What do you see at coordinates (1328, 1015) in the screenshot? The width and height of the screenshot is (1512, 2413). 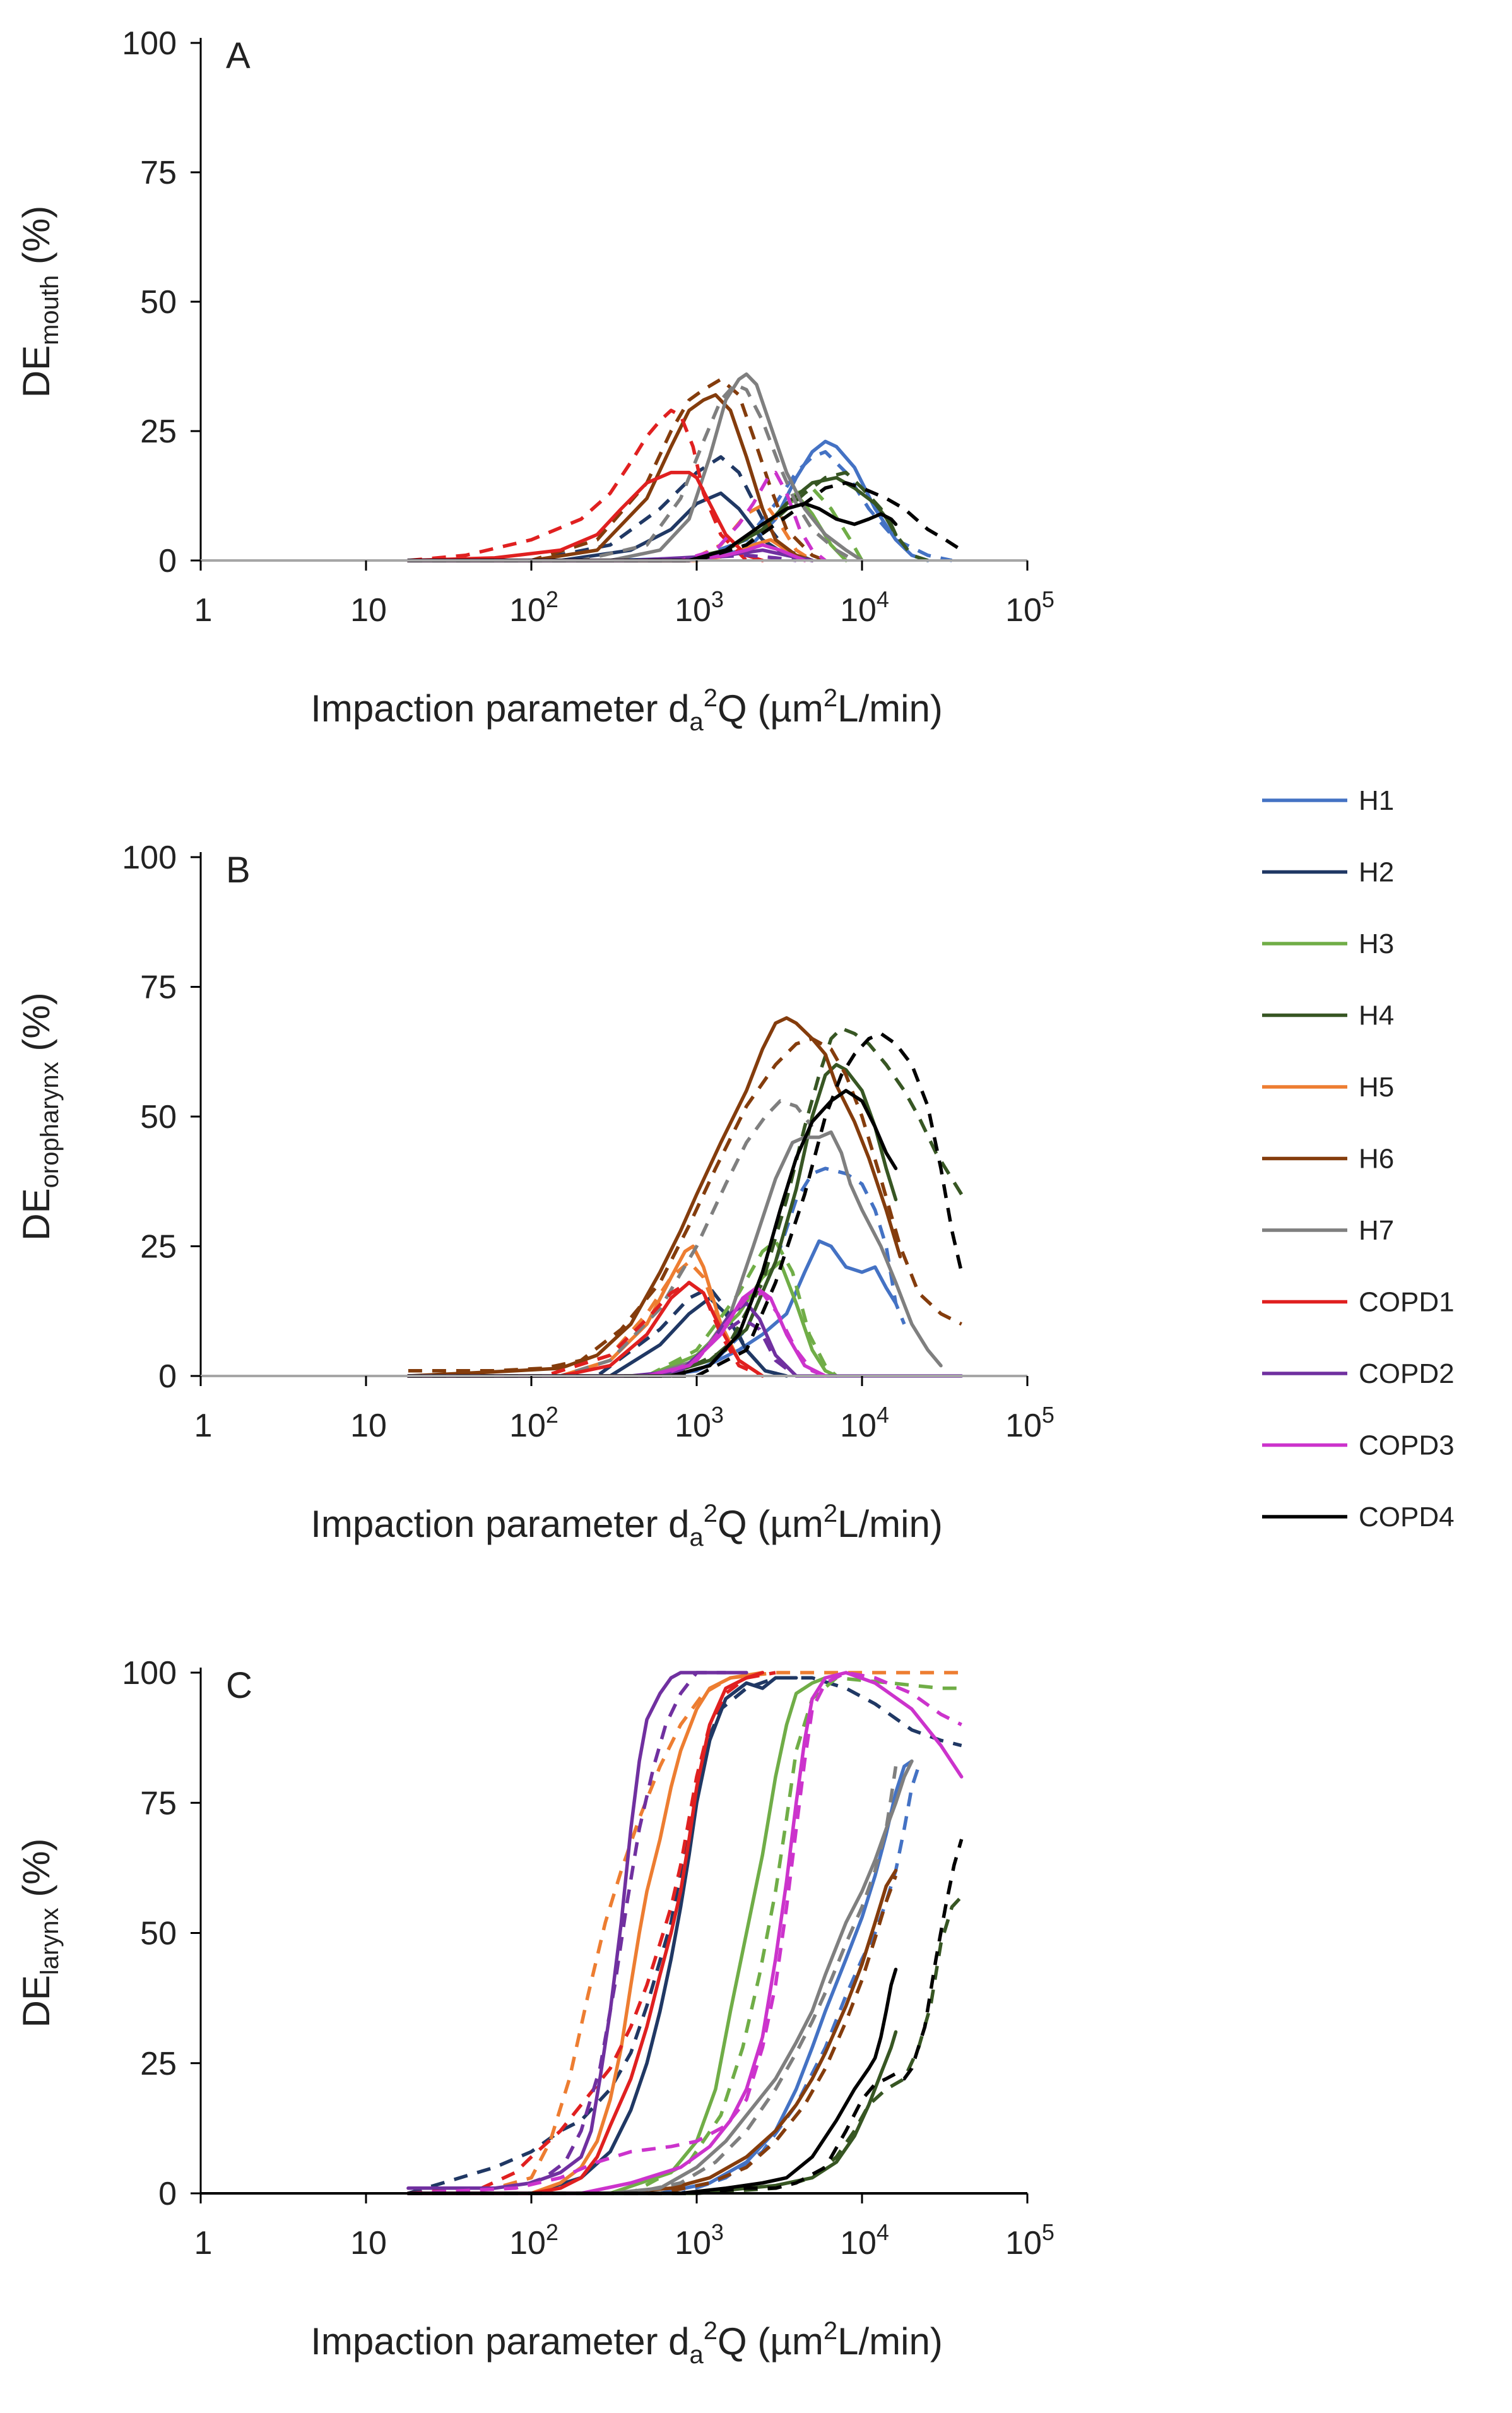 I see `legend-item-h4: H4` at bounding box center [1328, 1015].